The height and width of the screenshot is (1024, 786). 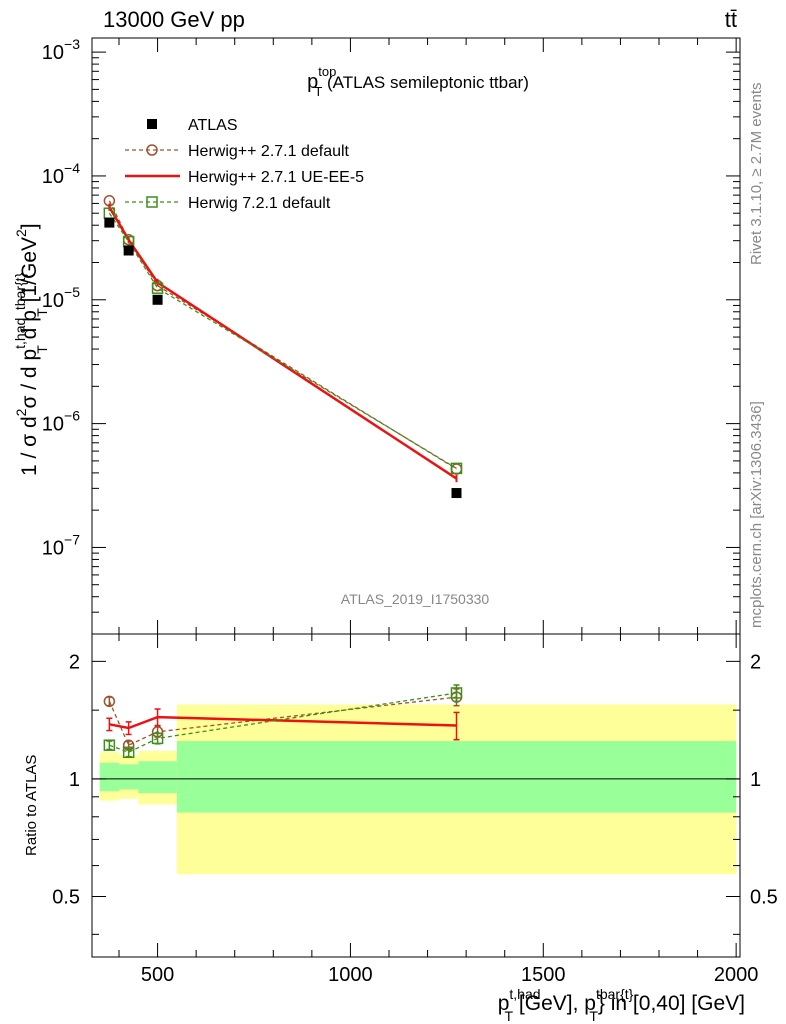 What do you see at coordinates (152, 124) in the screenshot?
I see `legend-marker-data` at bounding box center [152, 124].